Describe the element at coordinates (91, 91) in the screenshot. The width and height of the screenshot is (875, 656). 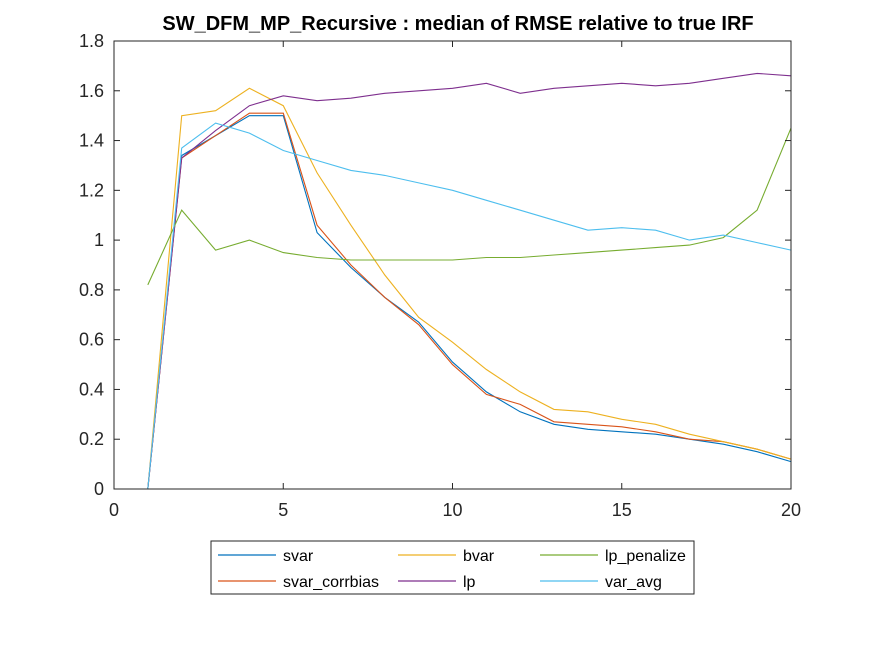
I see `y-tick-label: 1.6` at that location.